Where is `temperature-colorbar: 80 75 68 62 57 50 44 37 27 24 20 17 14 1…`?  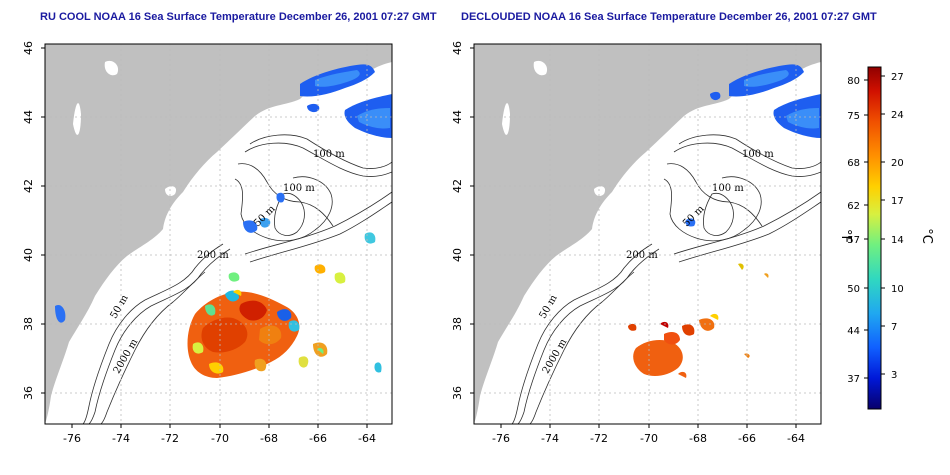
temperature-colorbar: 80 75 68 62 57 50 44 37 27 24 20 17 14 1… is located at coordinates (886, 238).